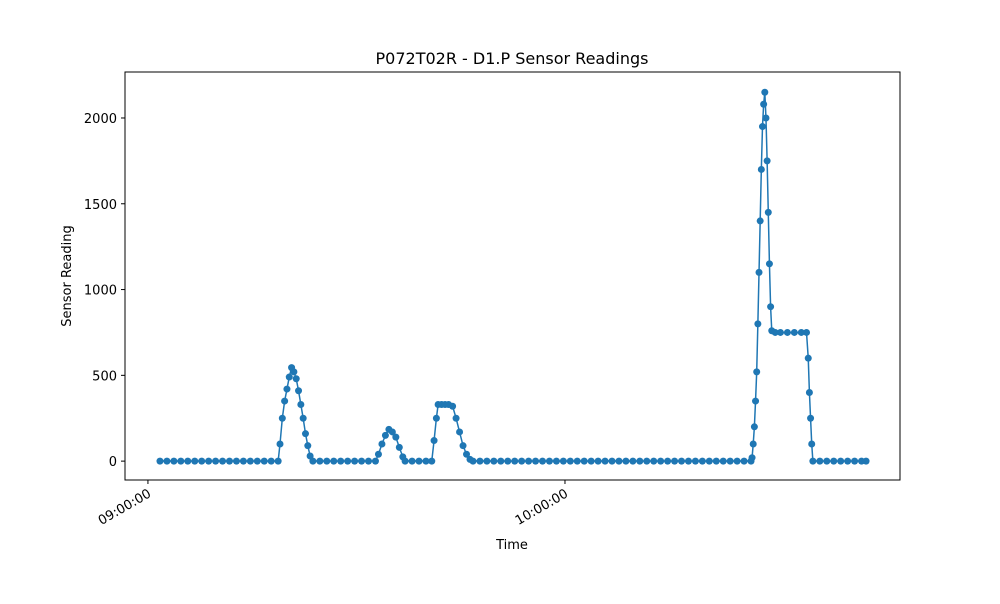  Describe the element at coordinates (100, 119) in the screenshot. I see `y-tick-label: 2000` at that location.